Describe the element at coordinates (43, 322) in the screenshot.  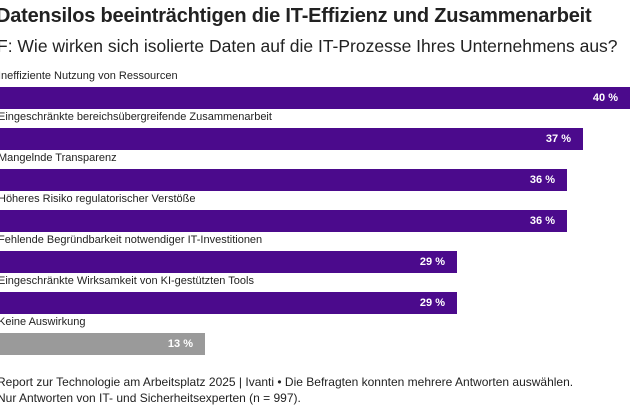
I see `category-label: Keine Auswirkung` at that location.